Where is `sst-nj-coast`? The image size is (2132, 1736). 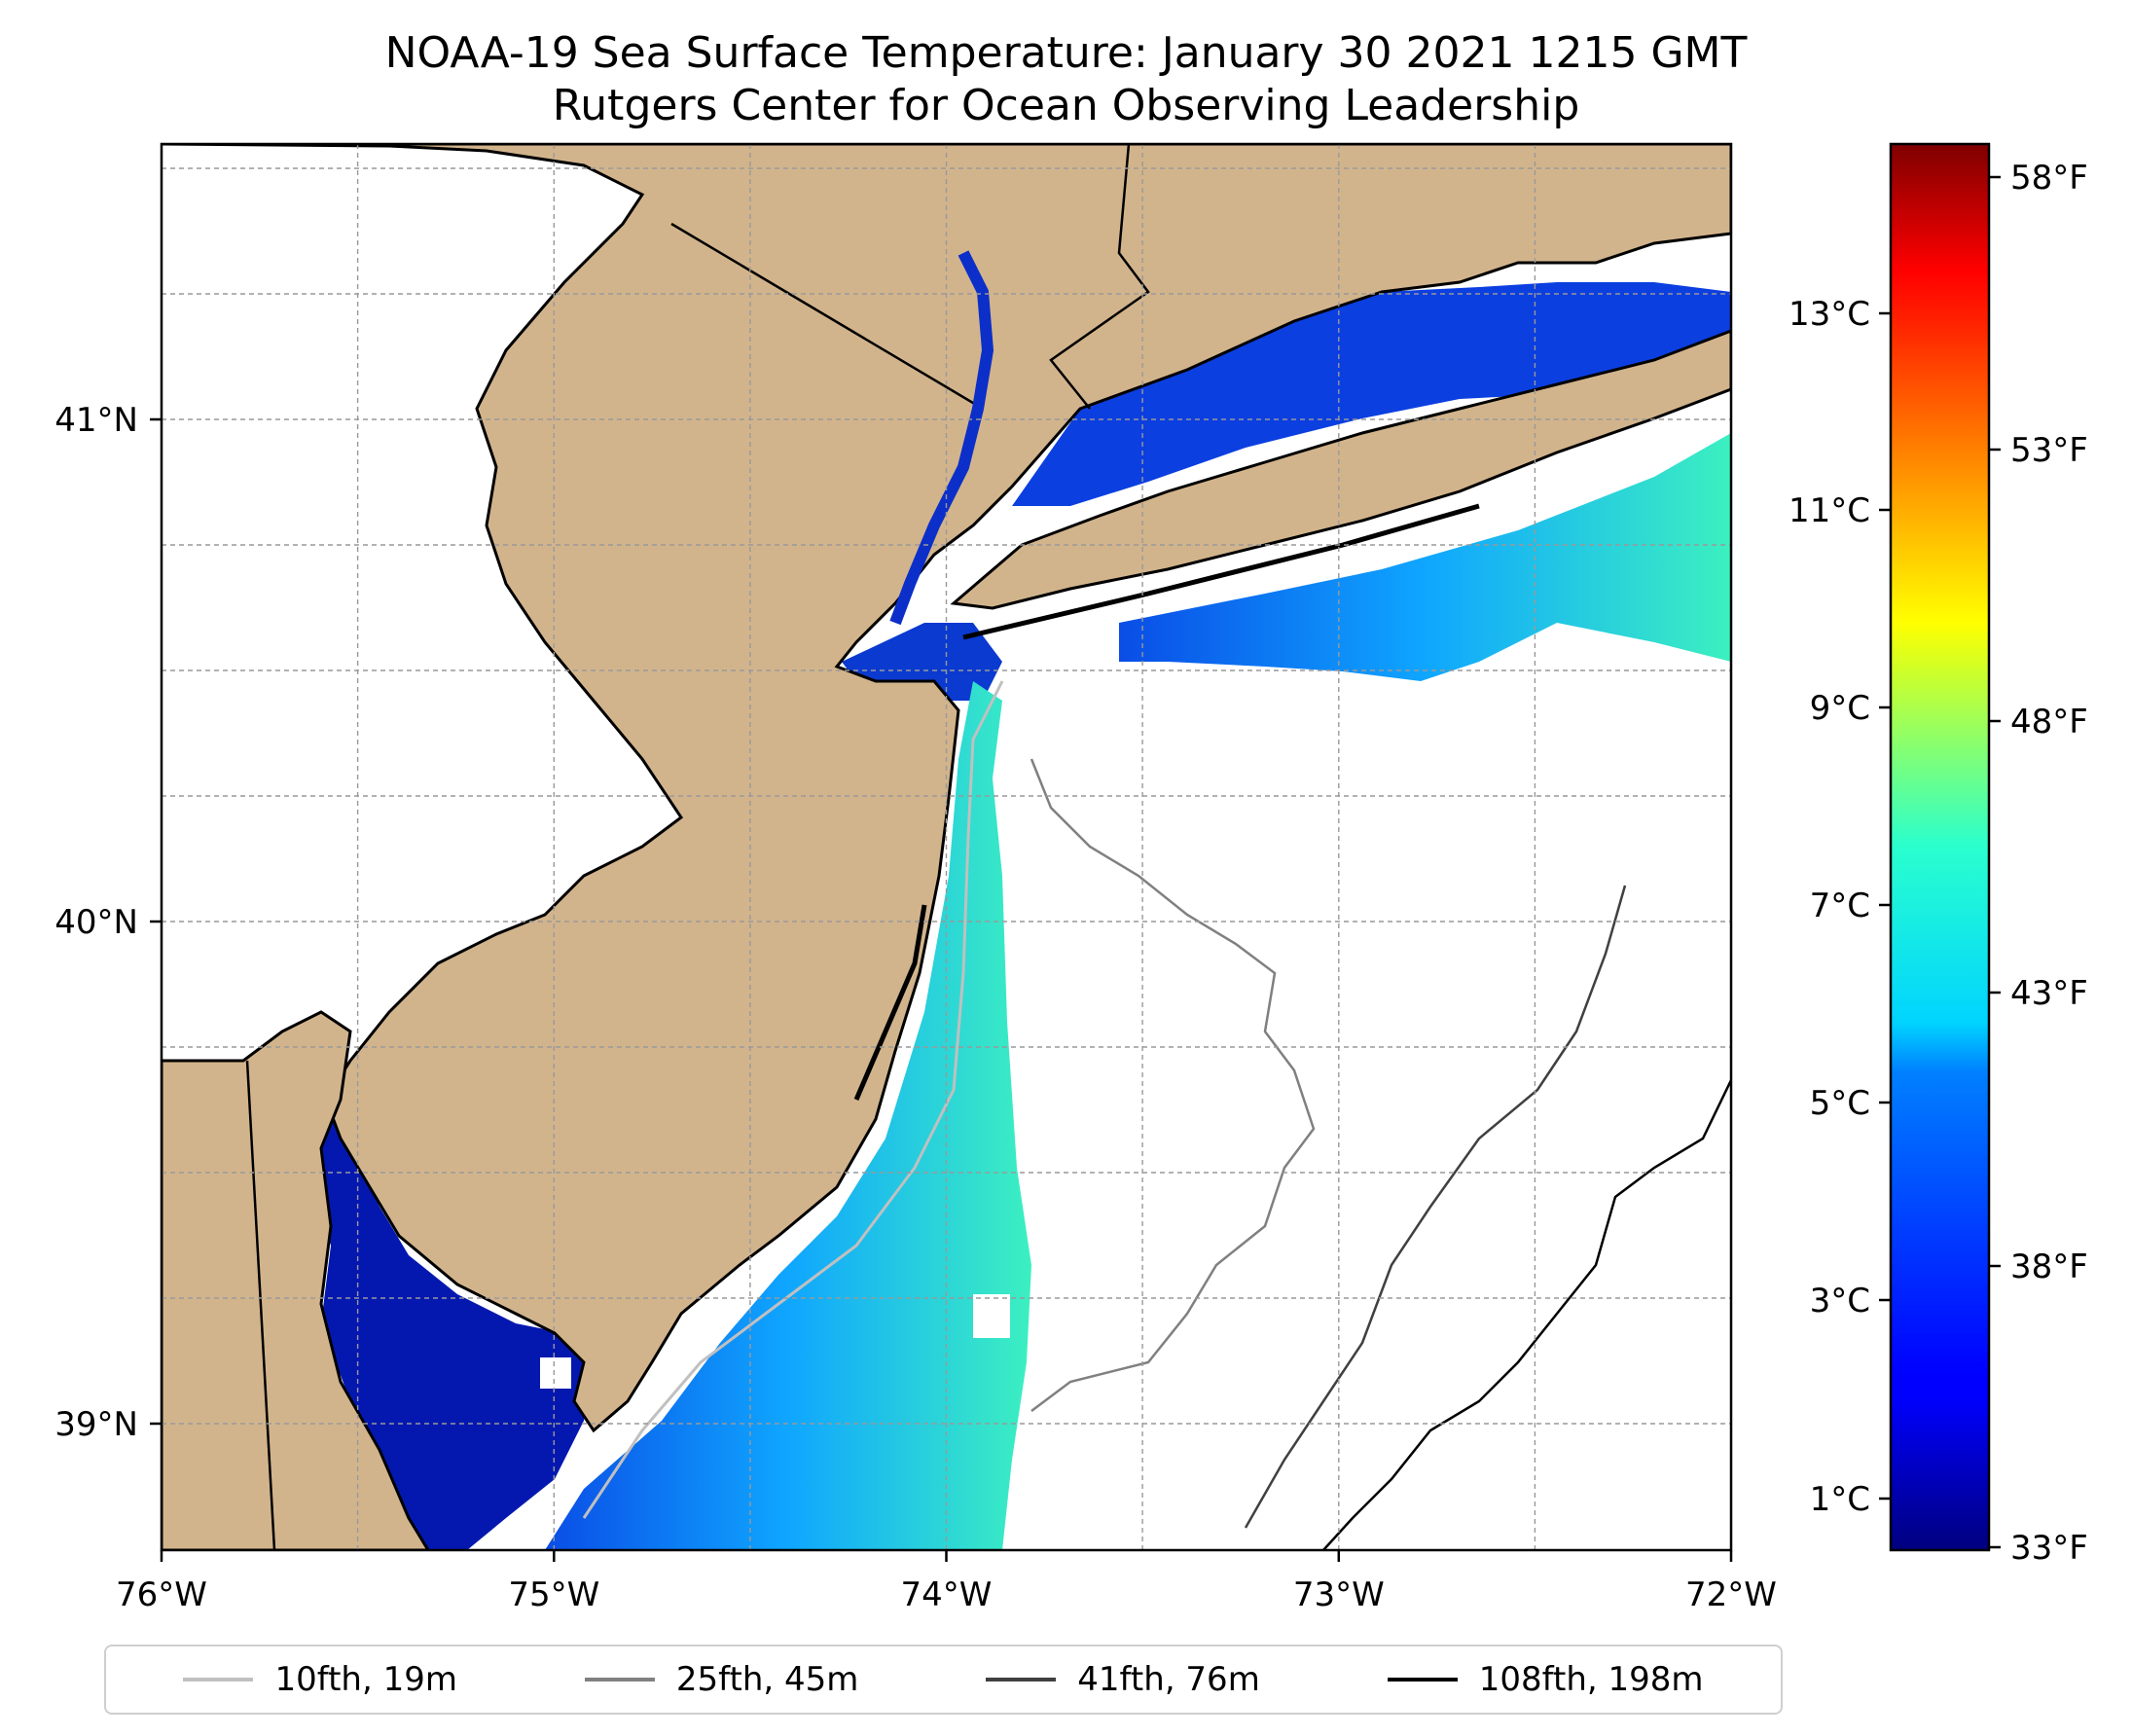 sst-nj-coast is located at coordinates (788, 1116).